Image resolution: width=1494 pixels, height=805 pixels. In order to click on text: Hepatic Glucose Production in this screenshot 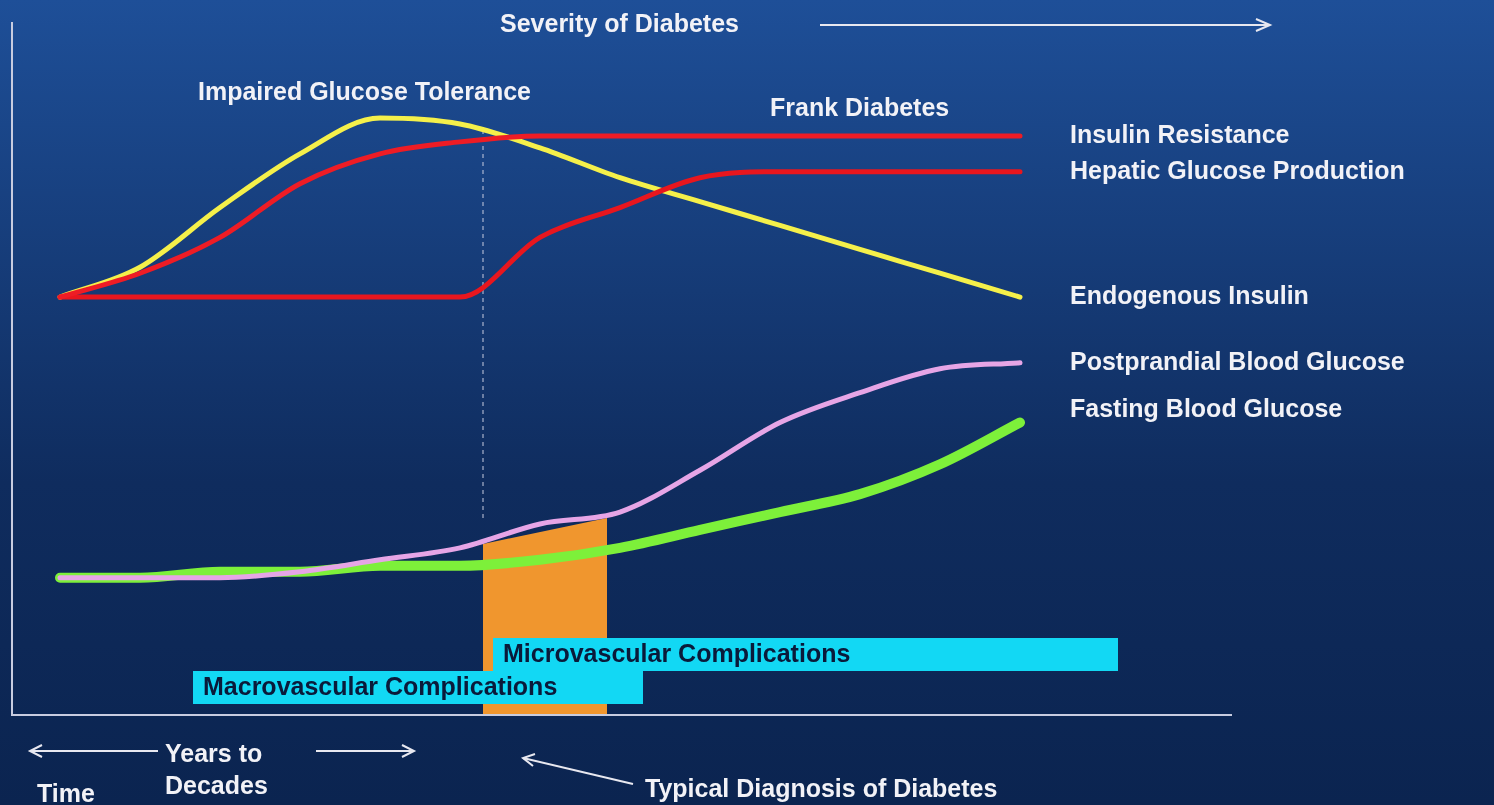, I will do `click(1237, 169)`.